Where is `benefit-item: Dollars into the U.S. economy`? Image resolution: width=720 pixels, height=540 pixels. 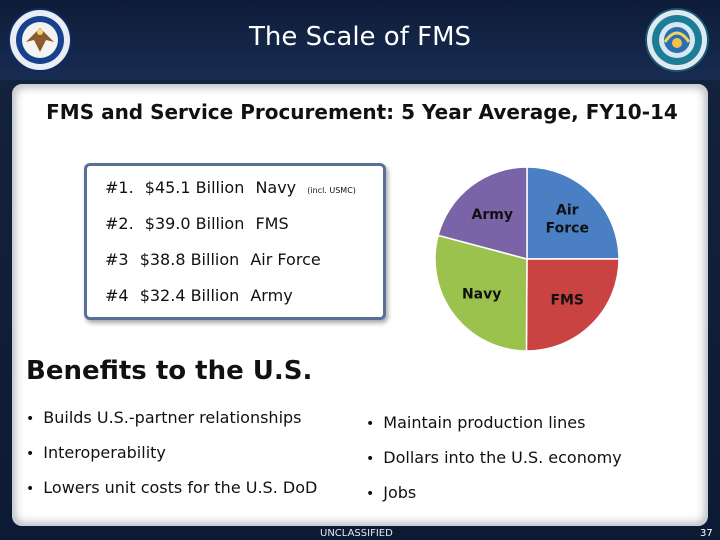 benefit-item: Dollars into the U.S. economy is located at coordinates (493, 457).